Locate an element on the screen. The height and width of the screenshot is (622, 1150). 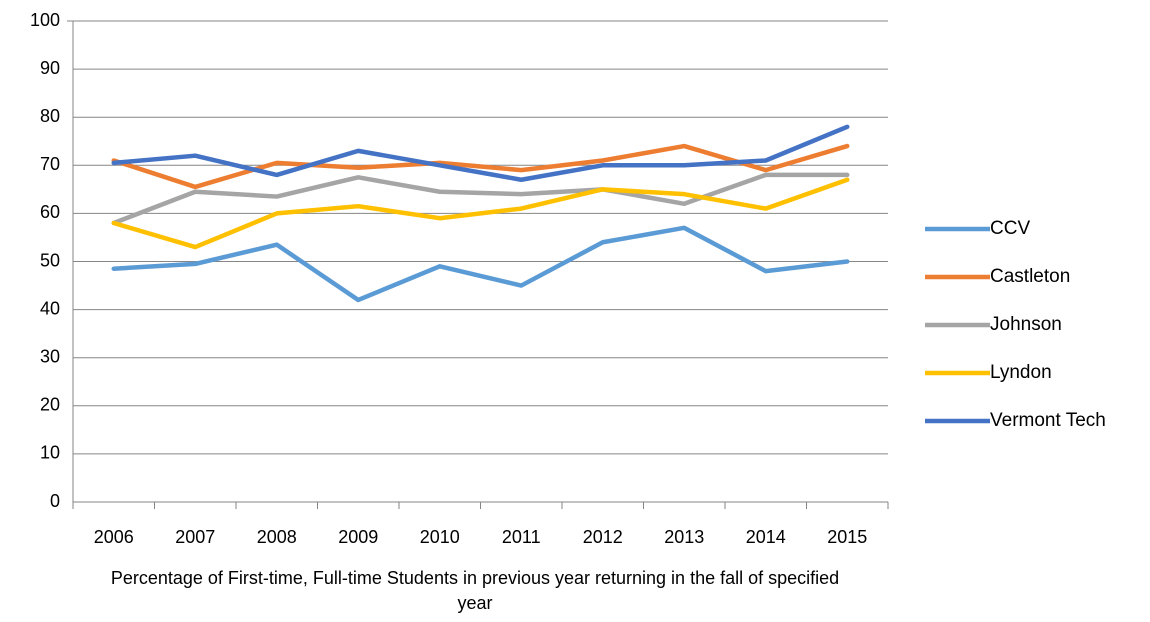
legend-label: Castleton is located at coordinates (1030, 276).